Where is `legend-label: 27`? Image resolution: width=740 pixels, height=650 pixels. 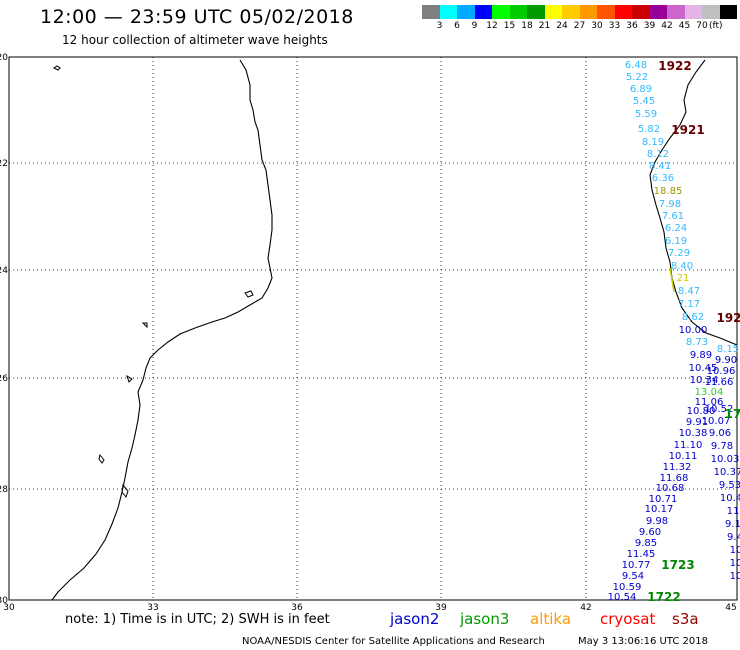 legend-label: 27 is located at coordinates (579, 26).